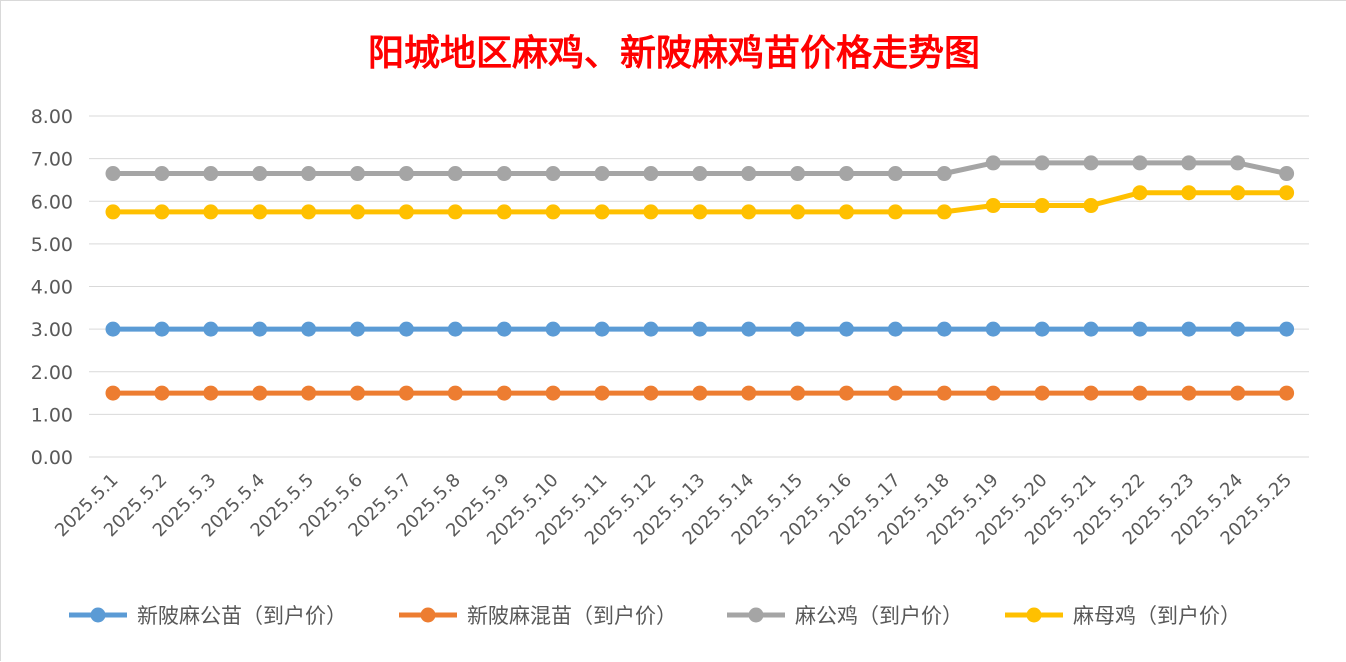  Describe the element at coordinates (52, 373) in the screenshot. I see `y-tick-label: 2.00` at that location.